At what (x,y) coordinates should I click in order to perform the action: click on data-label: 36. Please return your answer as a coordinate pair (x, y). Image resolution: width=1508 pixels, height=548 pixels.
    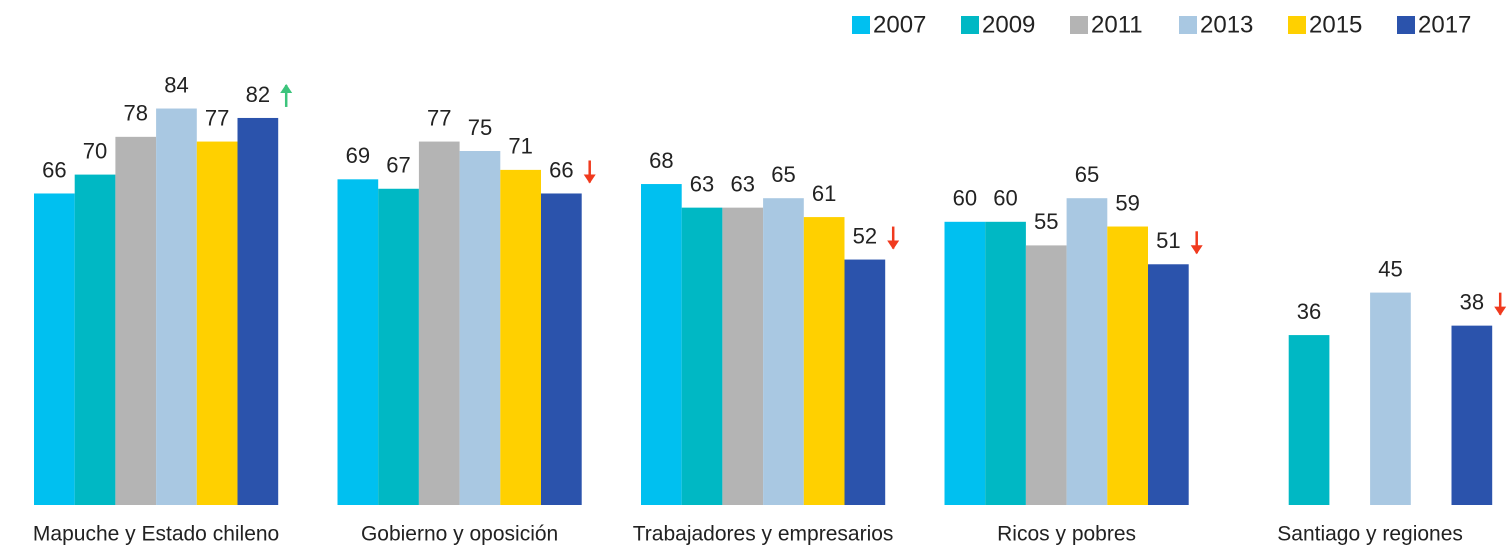
    Looking at the image, I should click on (1309, 311).